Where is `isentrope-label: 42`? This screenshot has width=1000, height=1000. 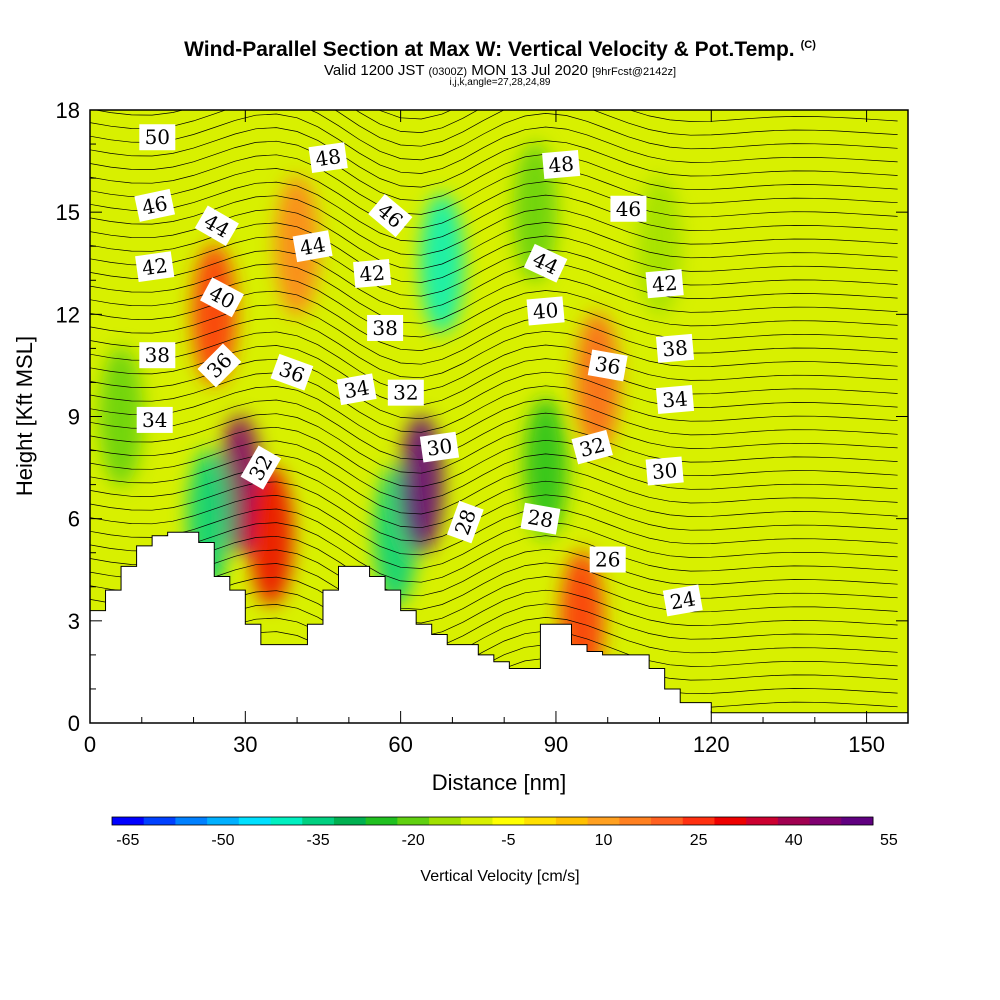 isentrope-label: 42 is located at coordinates (372, 273).